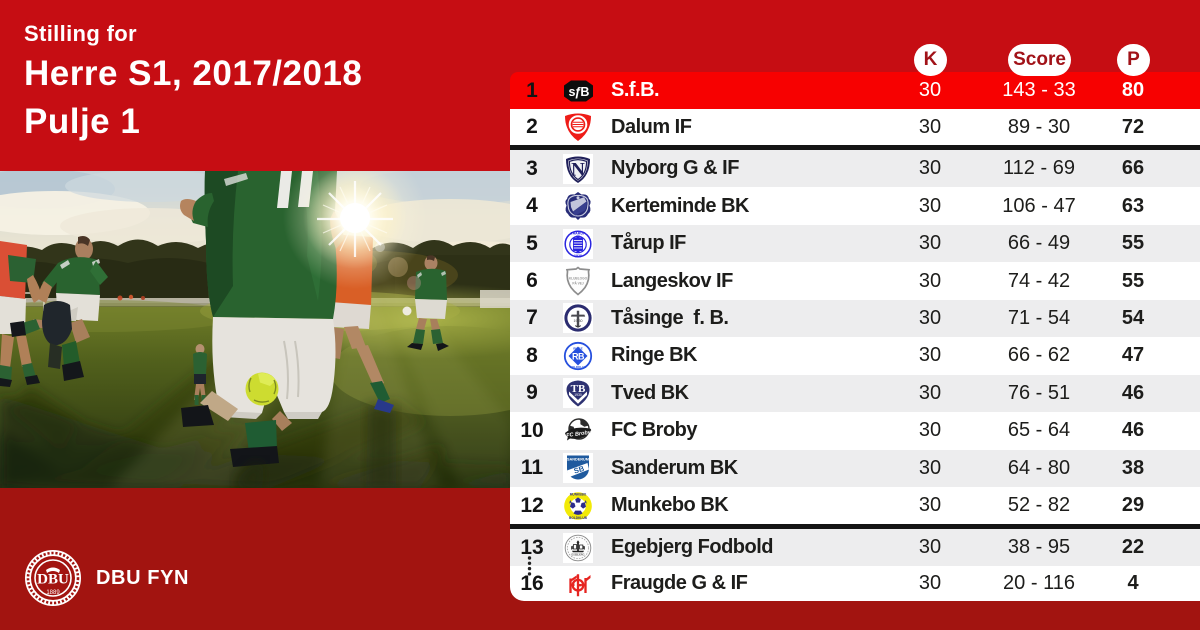  I want to click on svg-text: DBU, so click(53, 580).